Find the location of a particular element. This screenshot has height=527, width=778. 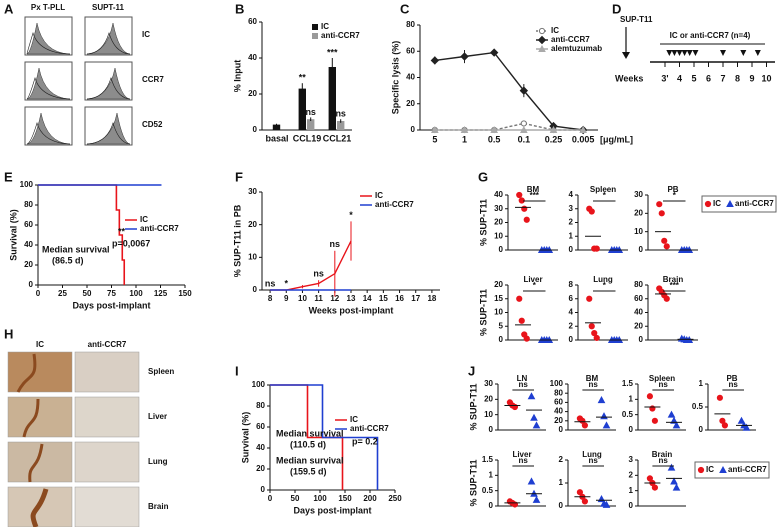

panel-title: Lung is located at coordinates (592, 454).